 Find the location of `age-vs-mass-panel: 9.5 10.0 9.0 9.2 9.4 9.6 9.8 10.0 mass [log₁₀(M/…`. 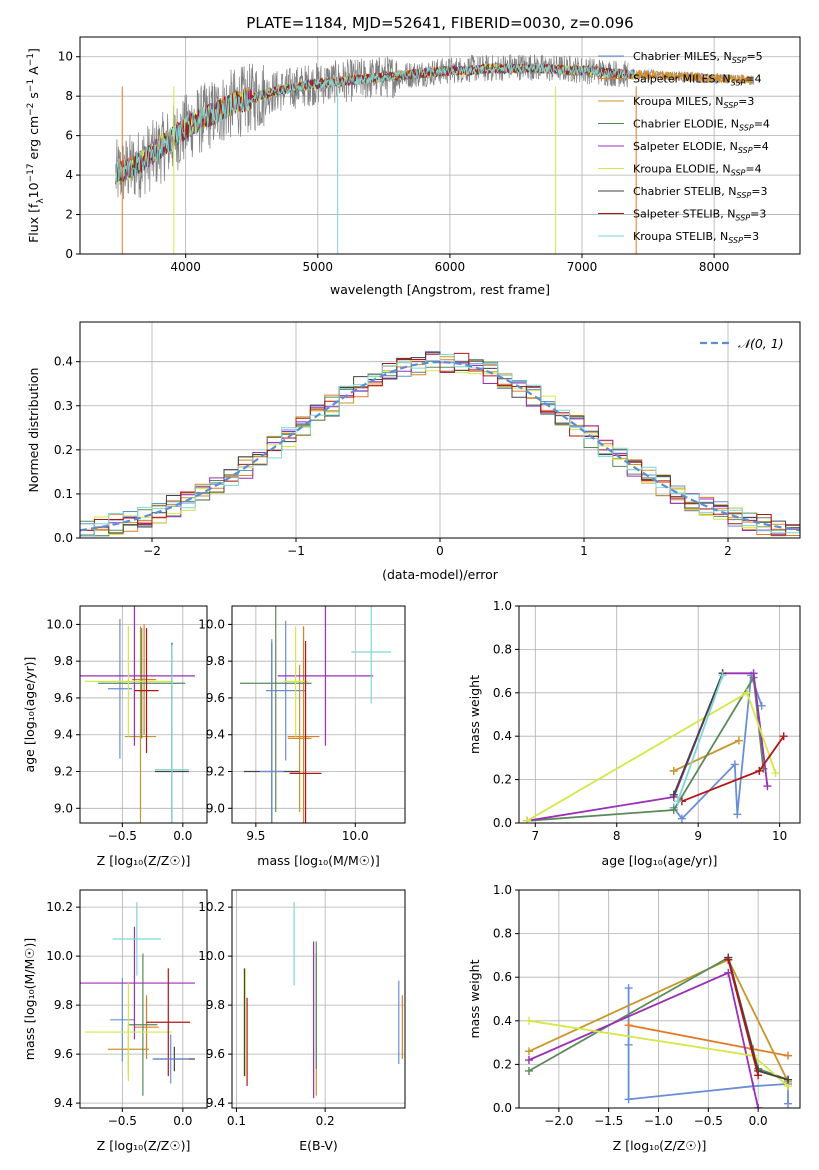

age-vs-mass-panel: 9.5 10.0 9.0 9.2 9.4 9.6 9.8 10.0 mass [log₁₀(M/… is located at coordinates (302, 736).